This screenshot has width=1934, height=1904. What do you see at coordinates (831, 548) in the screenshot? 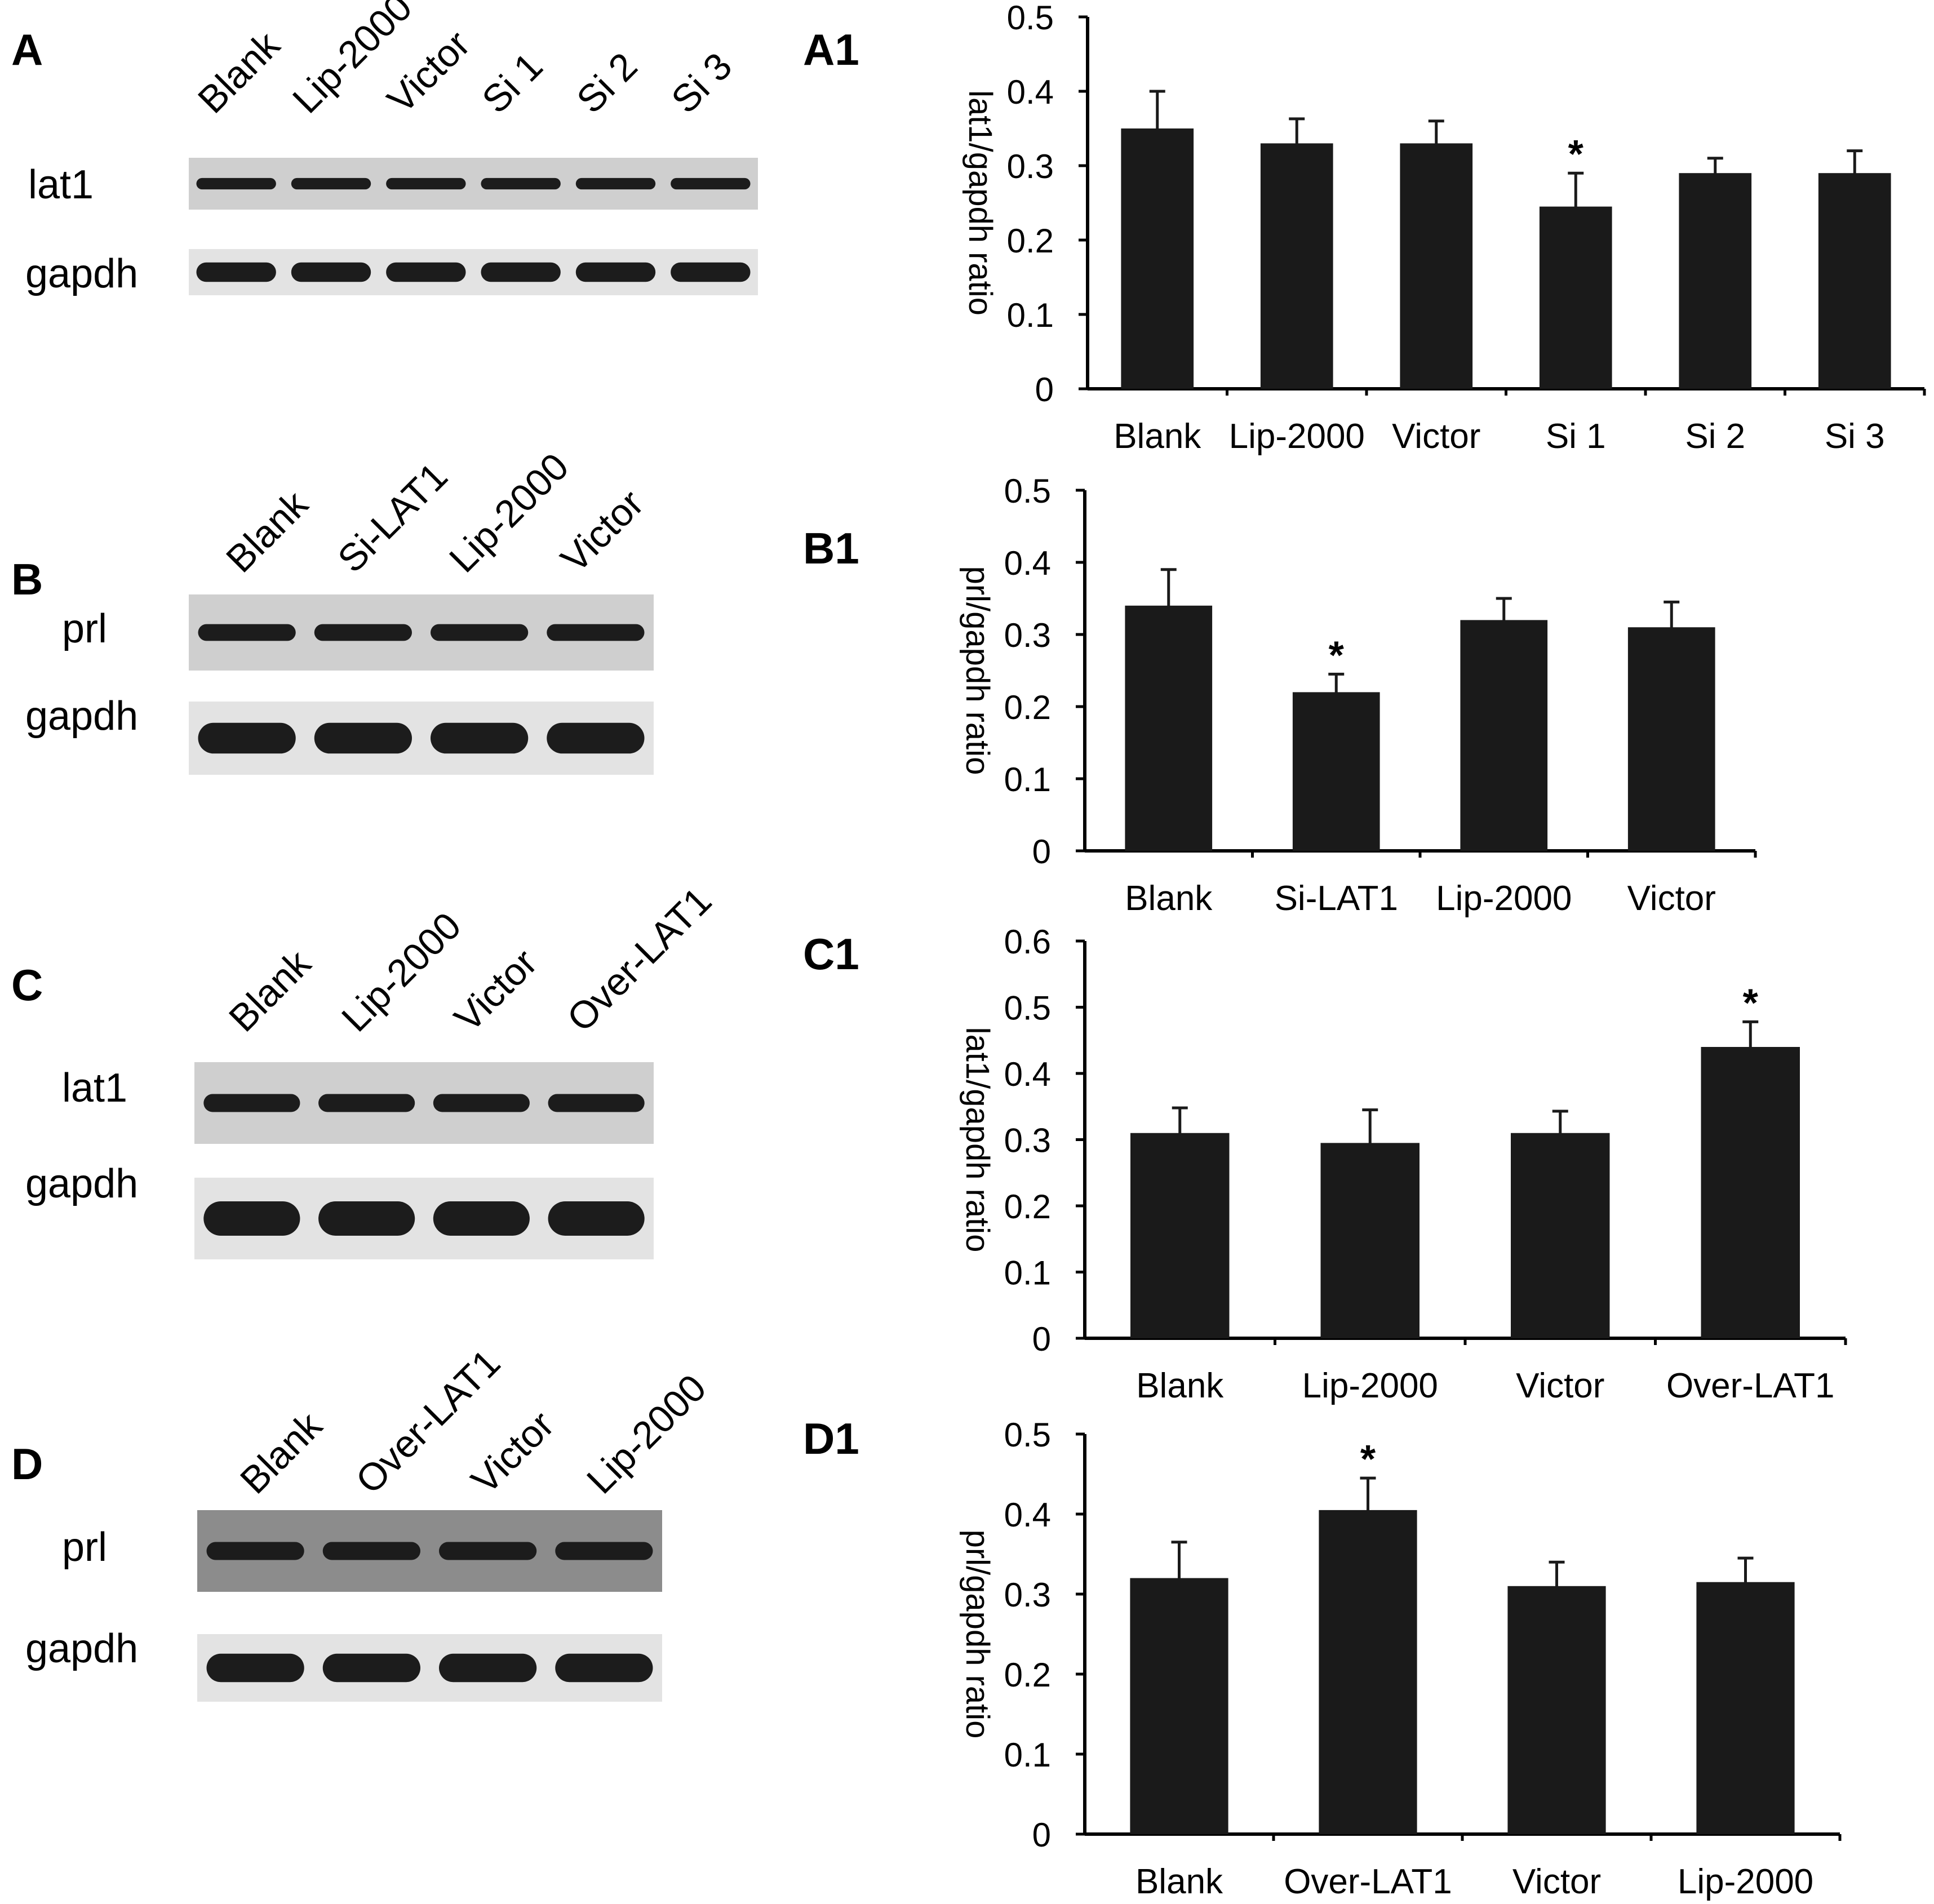
I see `panel-letter: B1` at bounding box center [831, 548].